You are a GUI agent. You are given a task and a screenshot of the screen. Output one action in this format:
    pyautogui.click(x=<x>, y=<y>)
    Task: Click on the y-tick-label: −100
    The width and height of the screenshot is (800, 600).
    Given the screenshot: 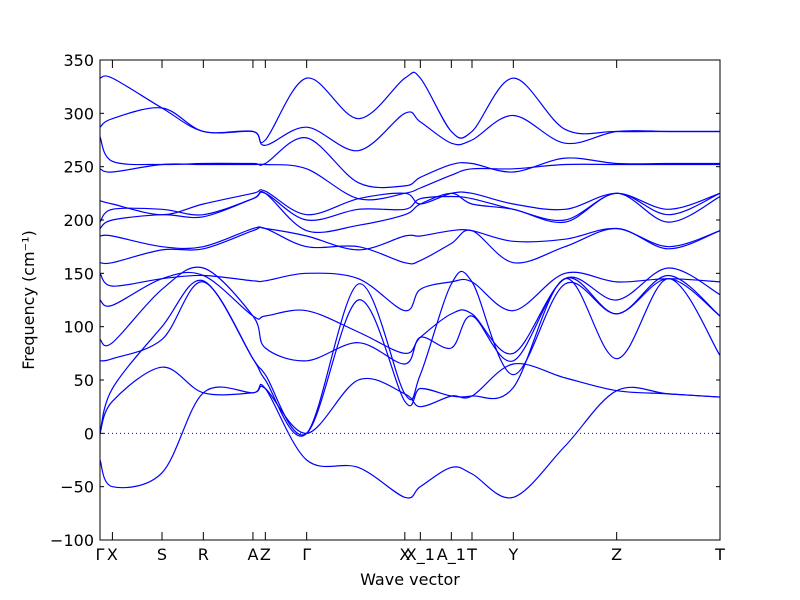 What is the action you would take?
    pyautogui.click(x=72, y=540)
    